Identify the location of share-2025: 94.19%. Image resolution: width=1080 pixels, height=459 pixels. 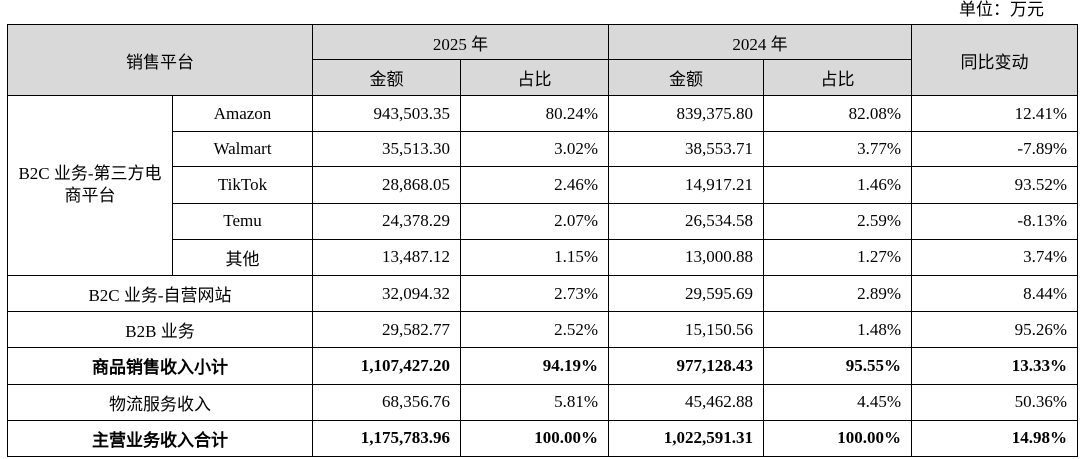
(534, 366).